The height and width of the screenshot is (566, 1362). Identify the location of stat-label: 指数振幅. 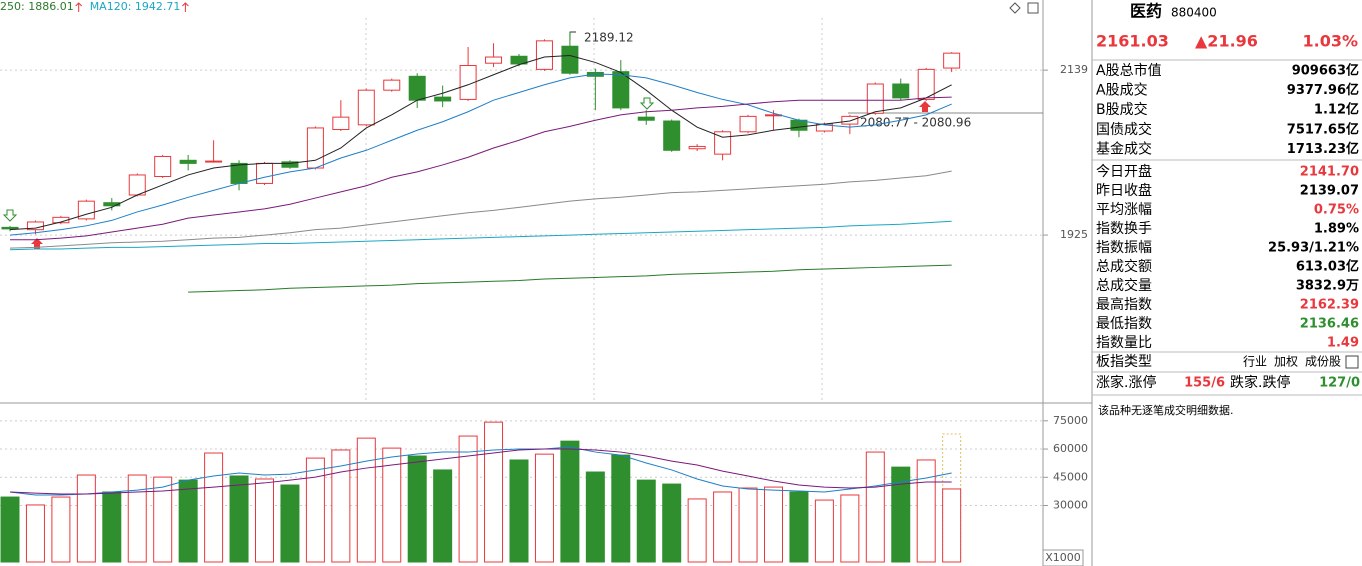
(1124, 248).